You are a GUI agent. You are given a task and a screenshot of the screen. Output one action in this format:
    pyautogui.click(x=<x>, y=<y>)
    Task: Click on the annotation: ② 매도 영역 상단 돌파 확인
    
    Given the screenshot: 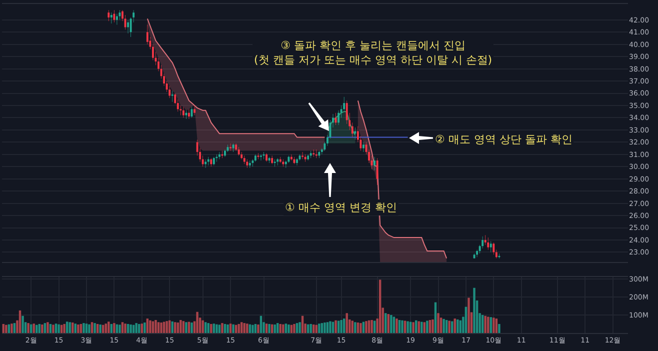 What is the action you would take?
    pyautogui.click(x=503, y=139)
    